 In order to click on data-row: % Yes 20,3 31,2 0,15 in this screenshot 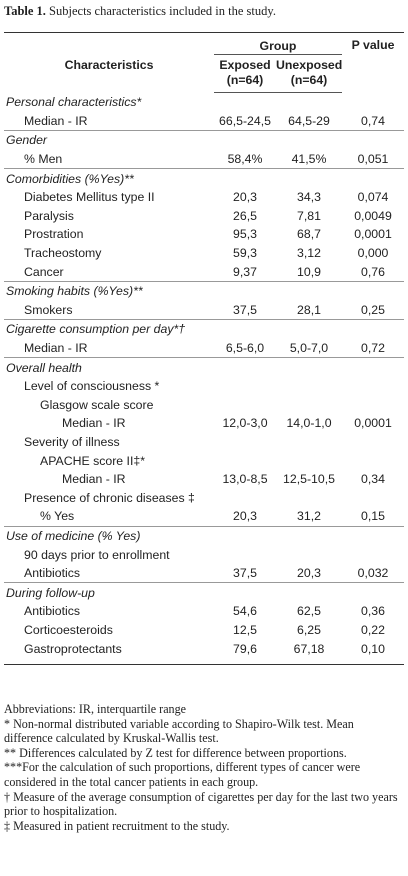, I will do `click(204, 516)`.